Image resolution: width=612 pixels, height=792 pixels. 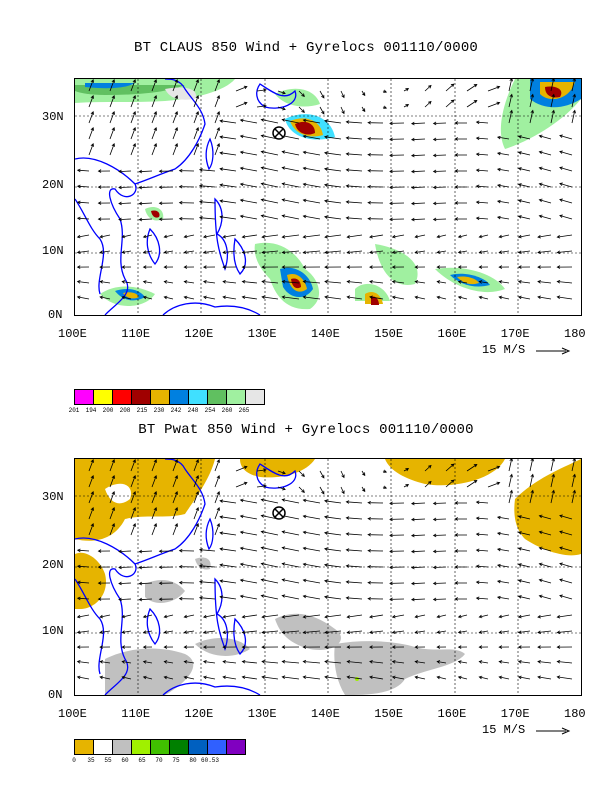 I want to click on panel1-ylabel-0n: 0N, so click(x=55, y=315).